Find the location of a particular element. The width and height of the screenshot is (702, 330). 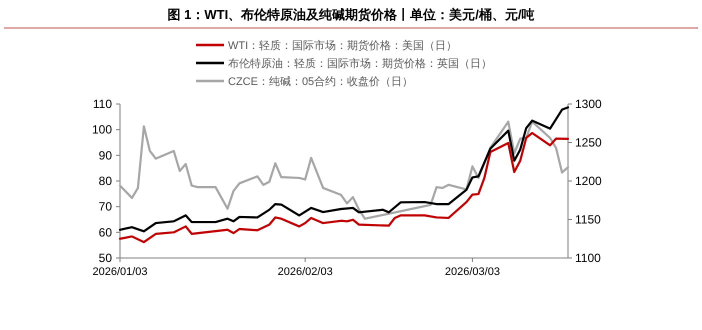

y-tick-label: 50 is located at coordinates (105, 258).